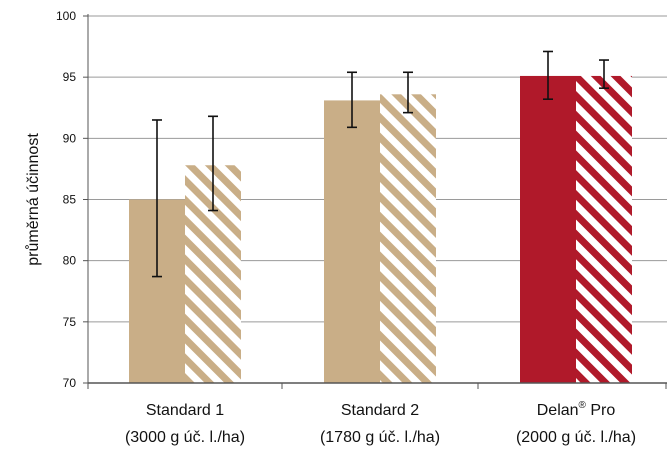 This screenshot has height=455, width=667. Describe the element at coordinates (70, 138) in the screenshot. I see `y-tick-label: 90` at that location.